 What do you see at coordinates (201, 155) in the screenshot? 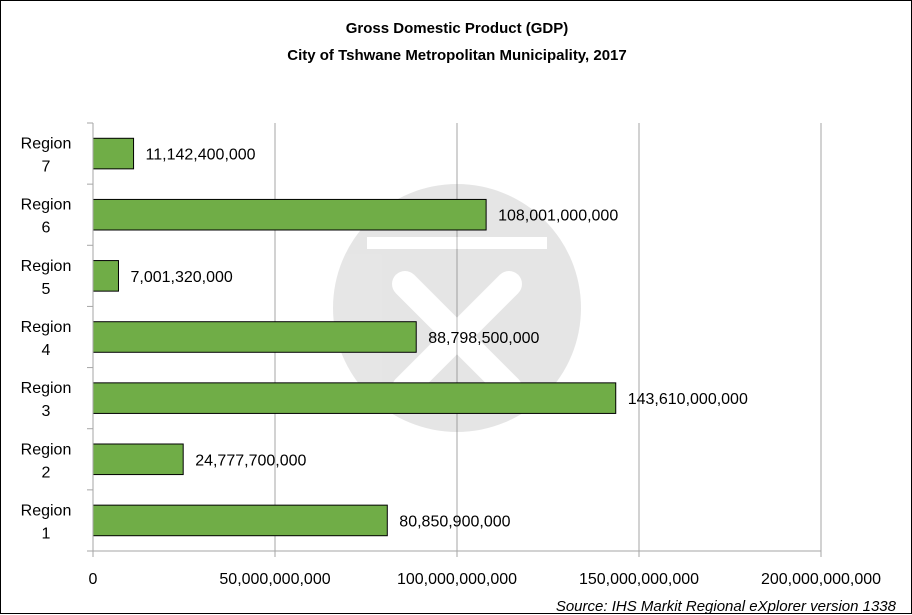
I see `data-label-7: 11,142,400,000` at bounding box center [201, 155].